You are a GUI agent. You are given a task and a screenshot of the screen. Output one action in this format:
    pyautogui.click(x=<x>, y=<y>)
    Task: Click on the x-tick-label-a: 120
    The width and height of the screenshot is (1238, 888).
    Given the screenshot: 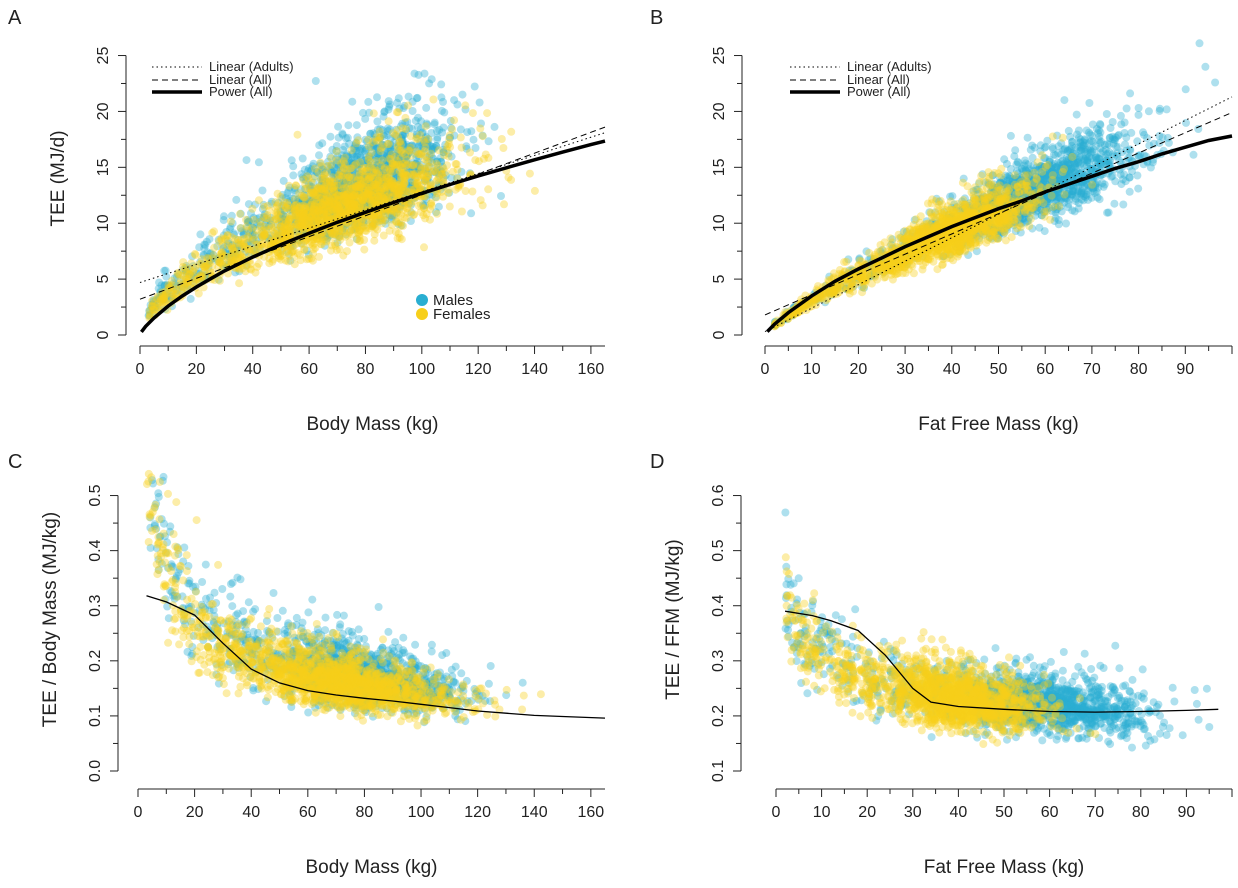 What is the action you would take?
    pyautogui.click(x=478, y=369)
    